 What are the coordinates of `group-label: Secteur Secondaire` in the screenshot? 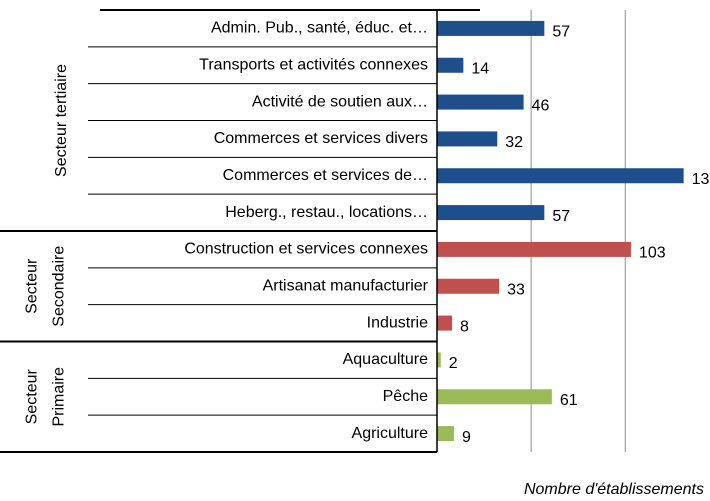 It's located at (46, 286).